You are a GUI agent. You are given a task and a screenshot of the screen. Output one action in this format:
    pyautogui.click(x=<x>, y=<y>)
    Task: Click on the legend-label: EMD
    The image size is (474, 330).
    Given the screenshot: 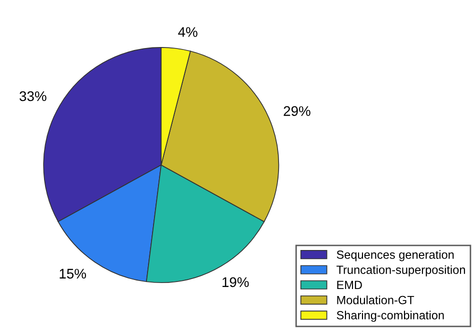 What is the action you would take?
    pyautogui.click(x=349, y=285)
    